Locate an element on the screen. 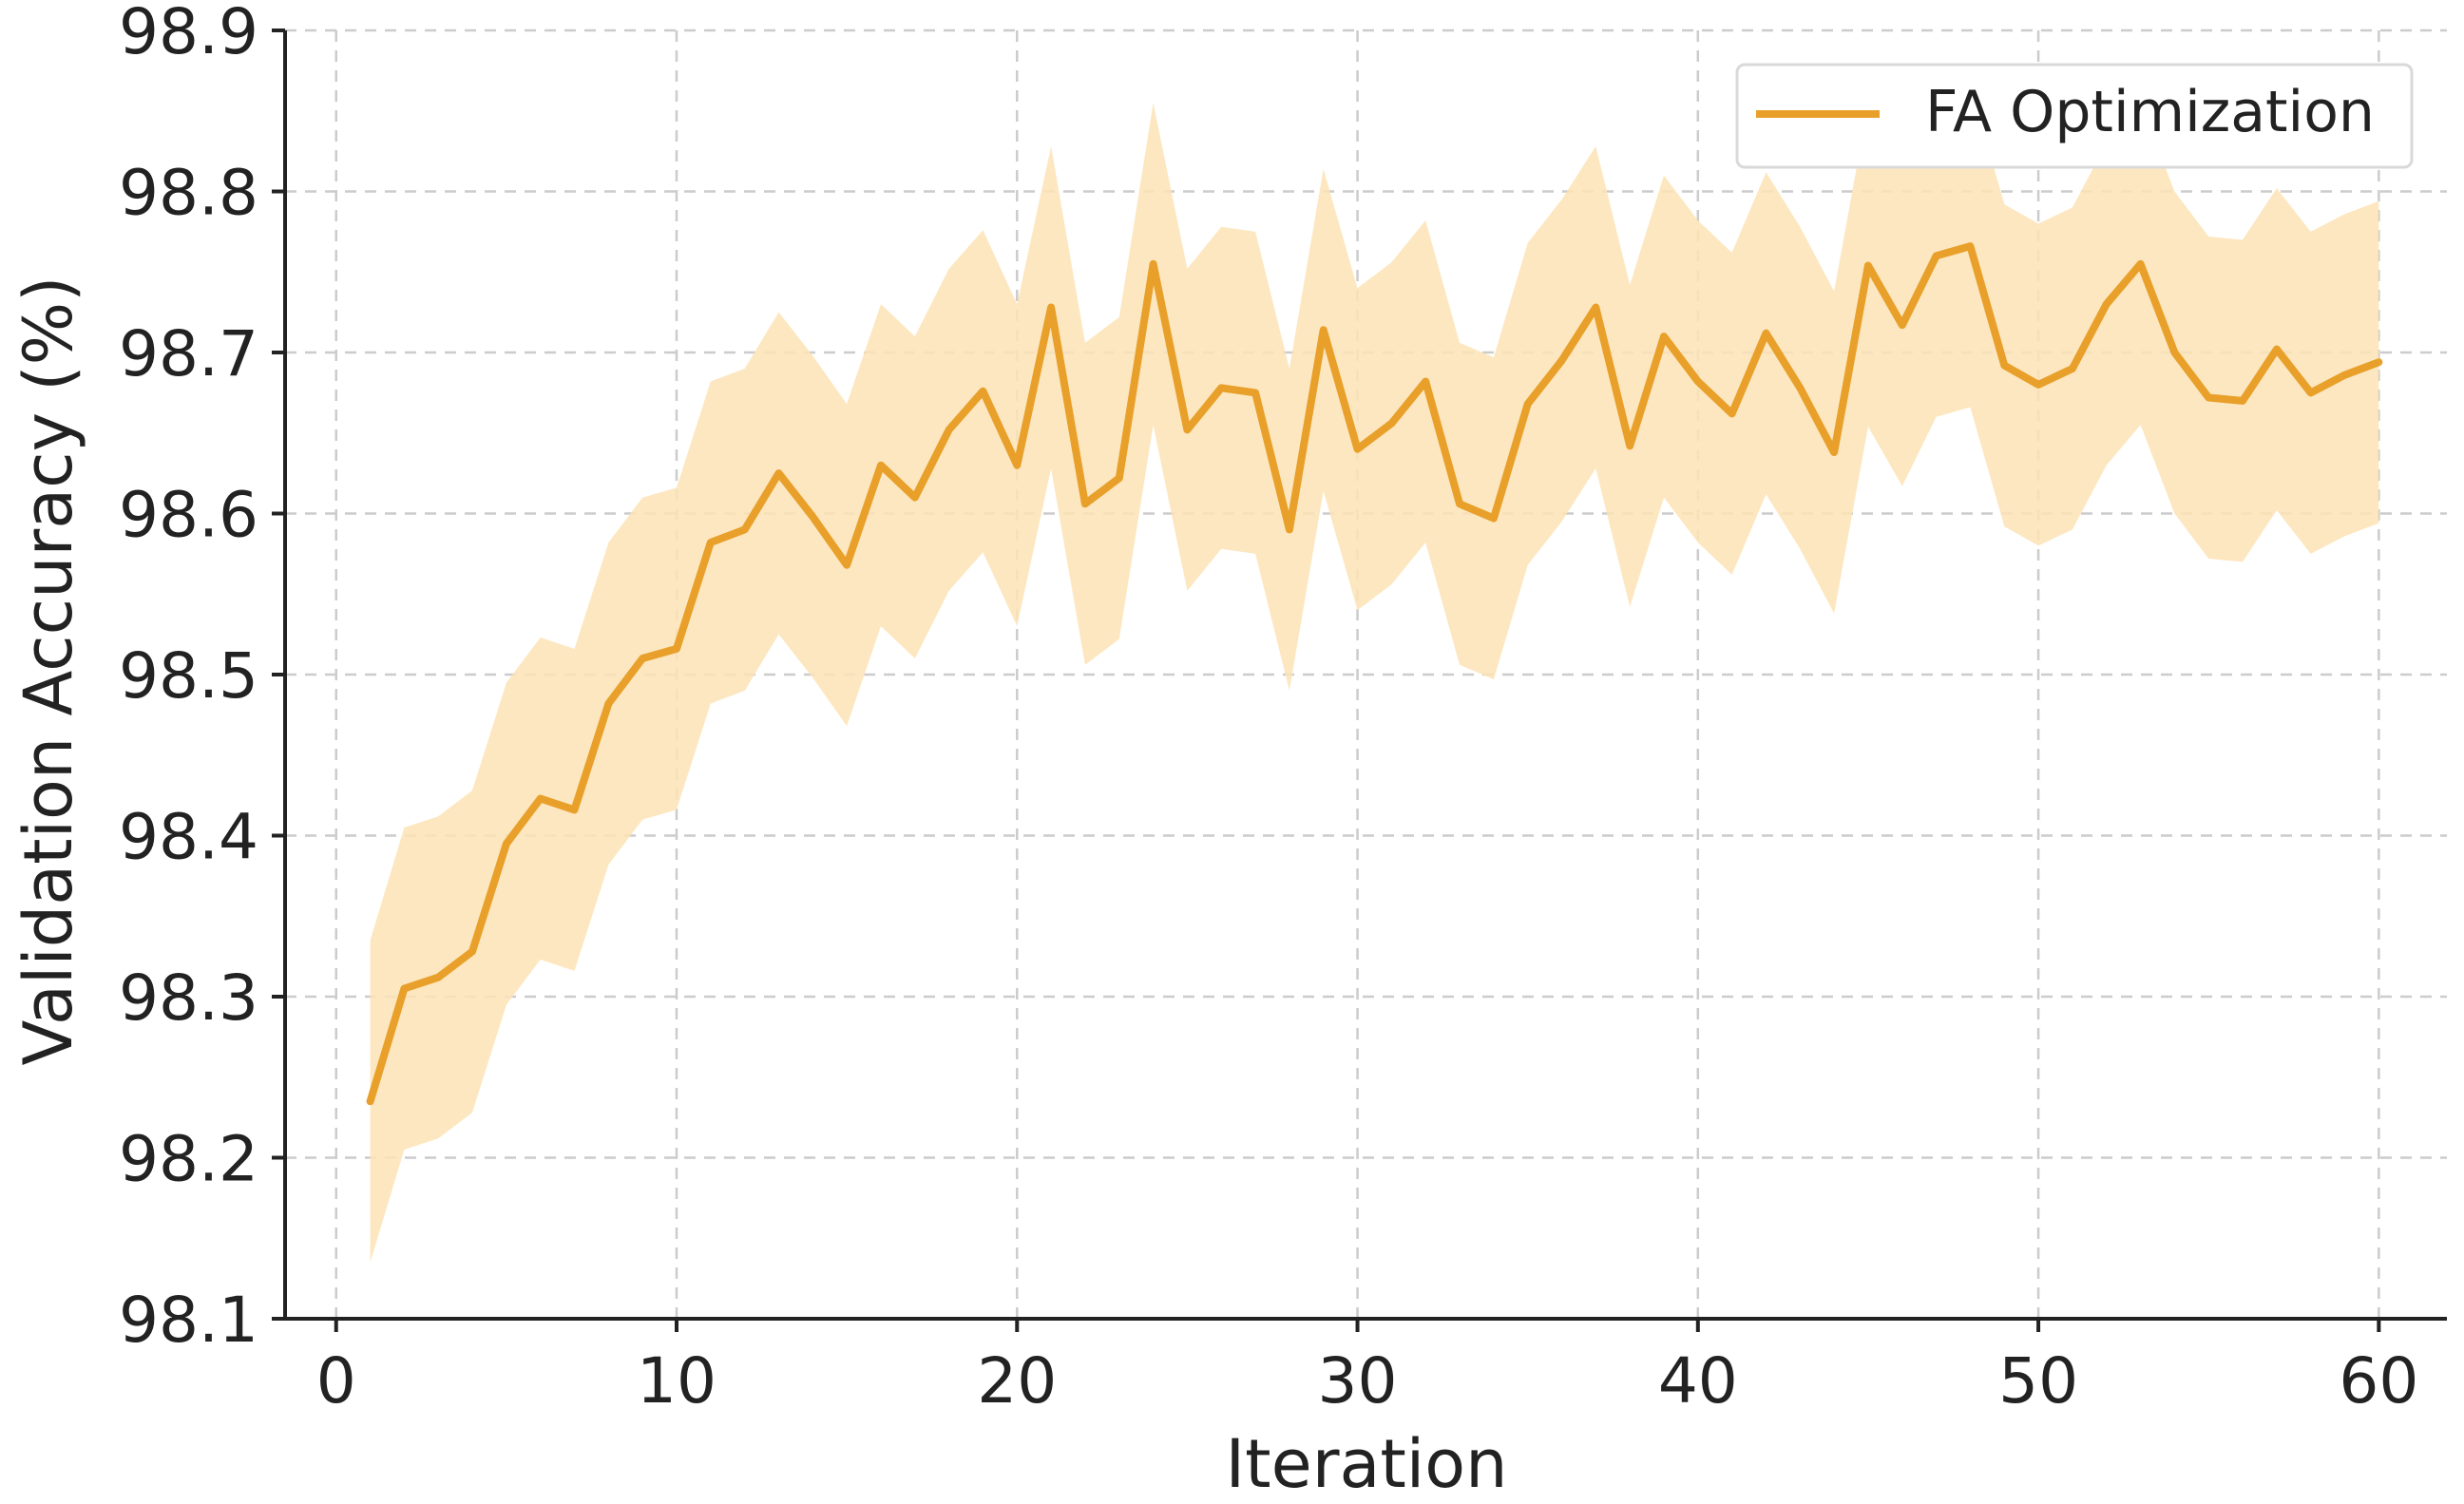  x-axis-title: Iteration is located at coordinates (1367, 1464).